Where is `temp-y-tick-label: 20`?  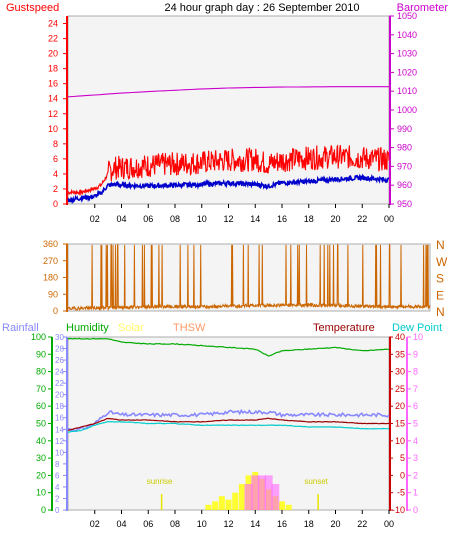
temp-y-tick-label: 20 is located at coordinates (400, 406).